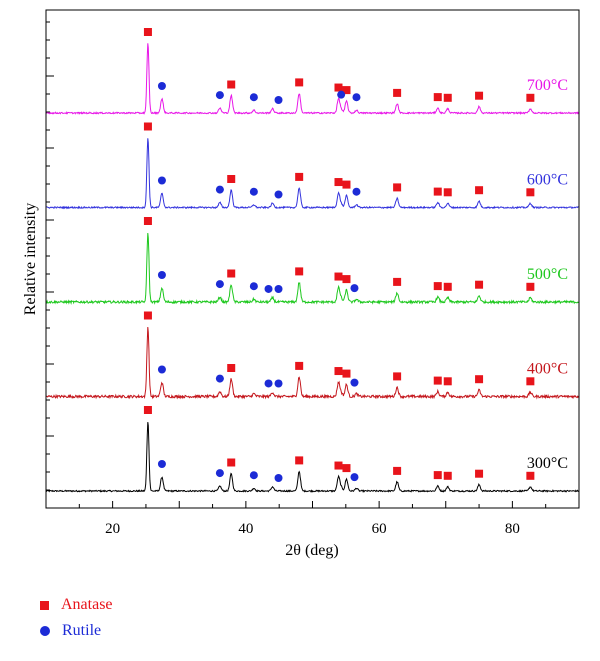 The height and width of the screenshot is (661, 600). I want to click on series-label: 400°C, so click(547, 369).